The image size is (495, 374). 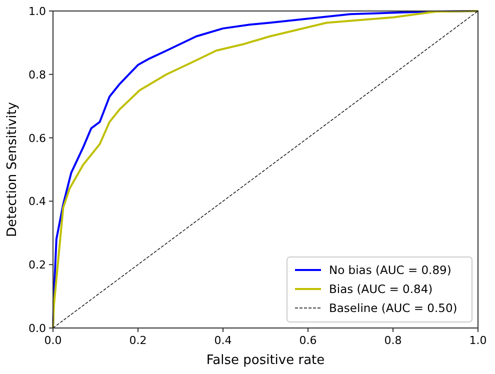 I want to click on x-tick-label: 0.8, so click(x=393, y=340).